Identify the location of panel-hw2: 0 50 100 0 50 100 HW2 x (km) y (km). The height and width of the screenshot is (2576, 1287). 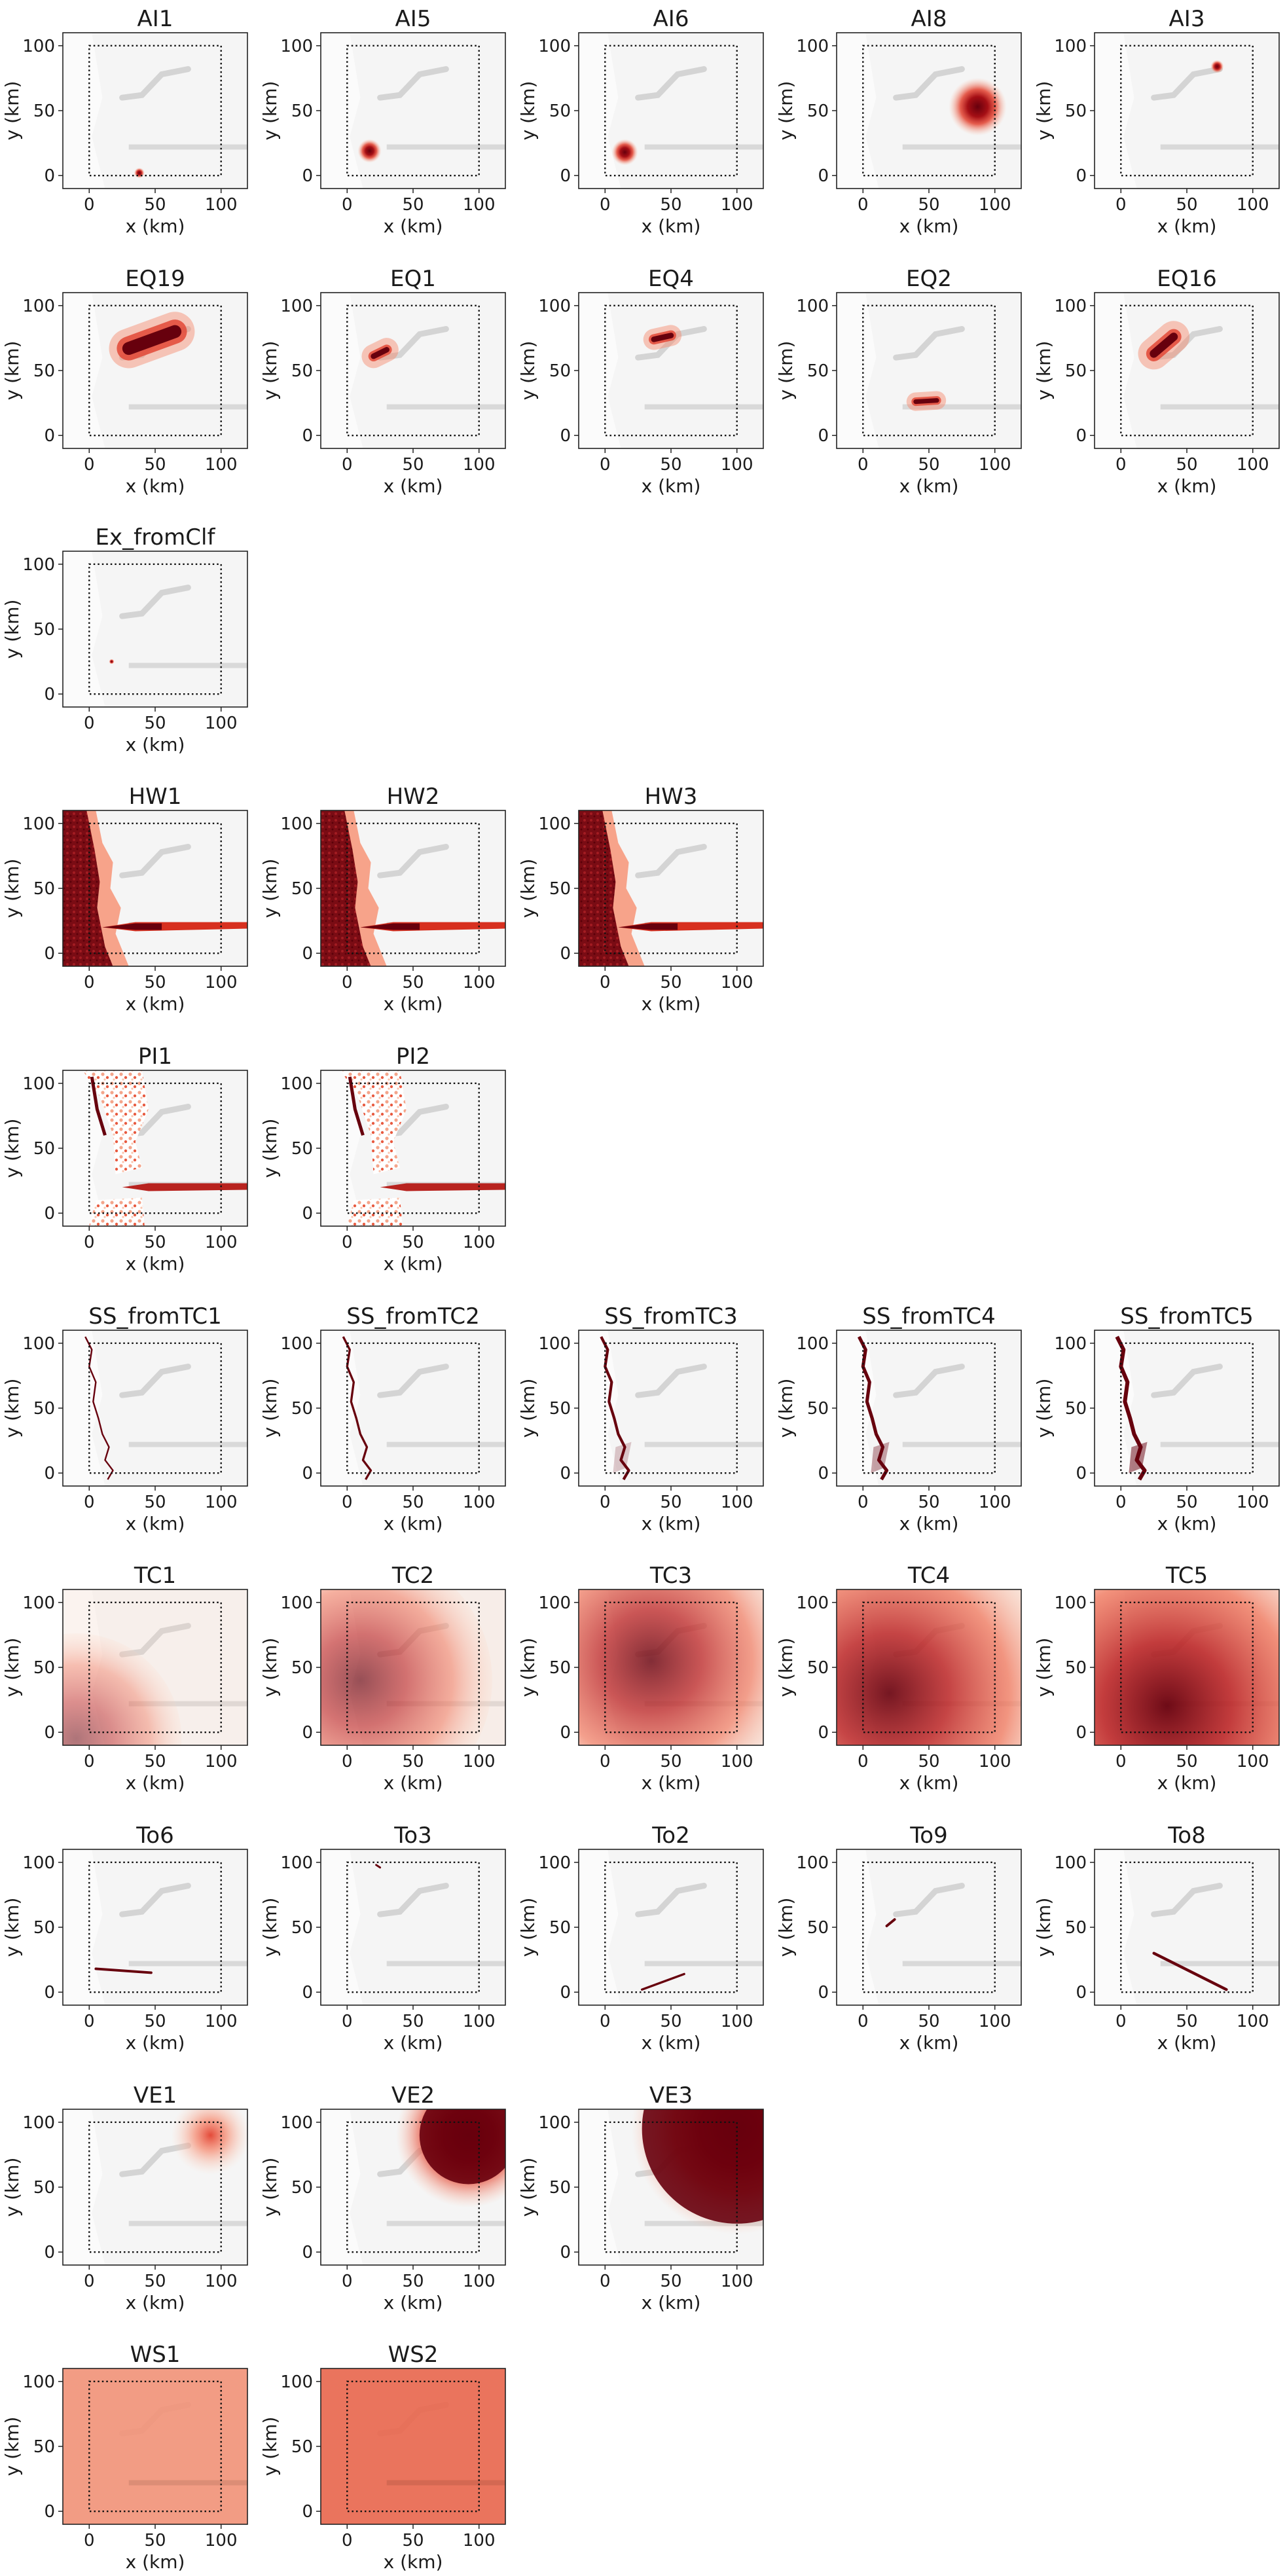
(383, 899).